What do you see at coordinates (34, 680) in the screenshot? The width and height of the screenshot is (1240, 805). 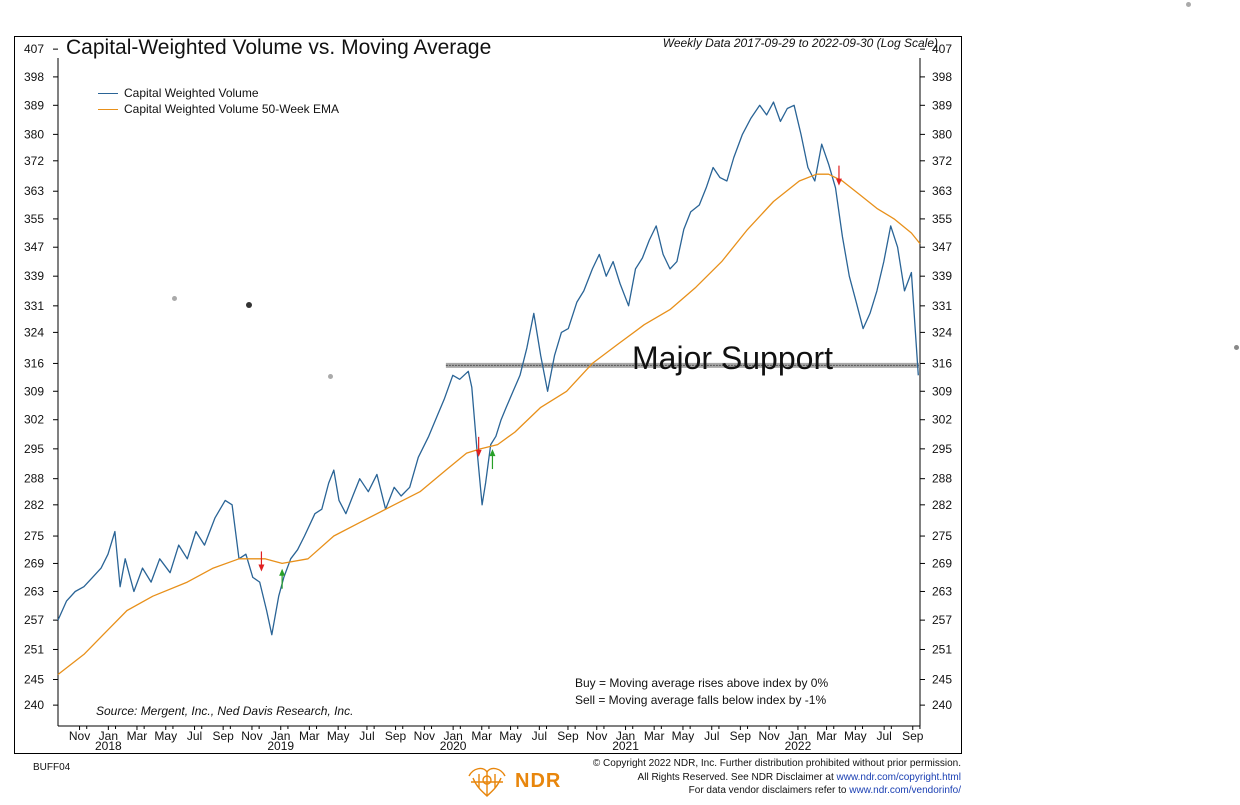 I see `y-tick-label-left: 245` at bounding box center [34, 680].